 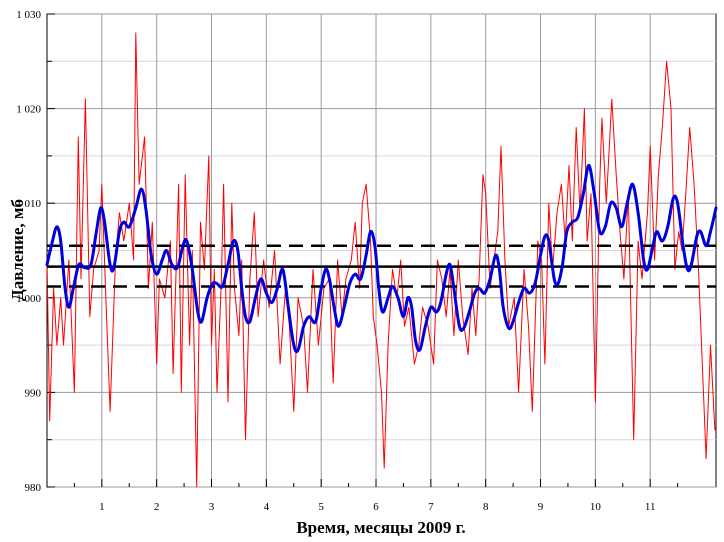 What do you see at coordinates (33, 488) in the screenshot?
I see `y-tick-label: 980` at bounding box center [33, 488].